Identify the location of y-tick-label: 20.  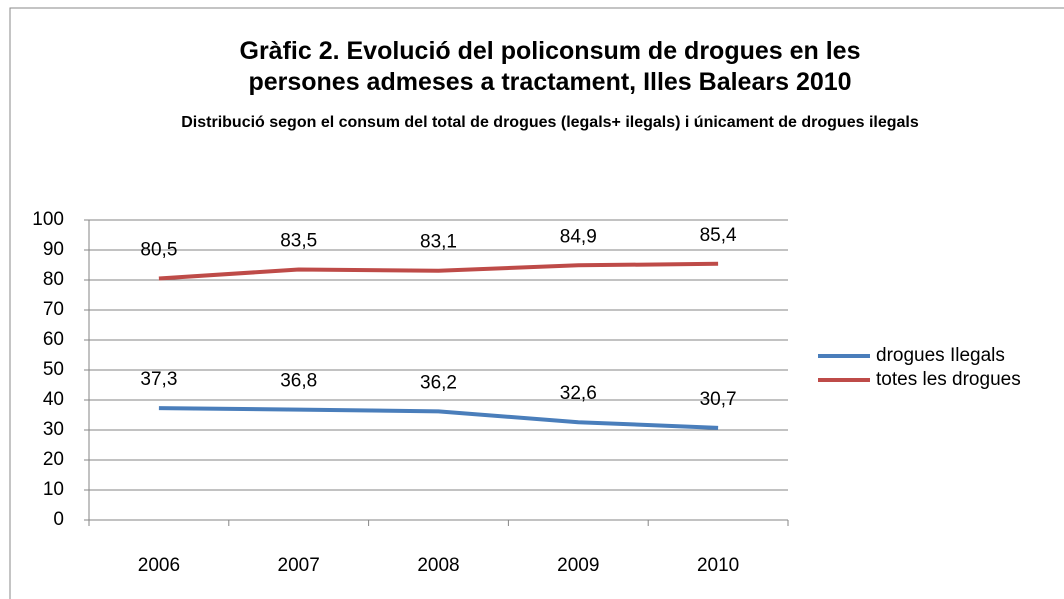
(53, 459).